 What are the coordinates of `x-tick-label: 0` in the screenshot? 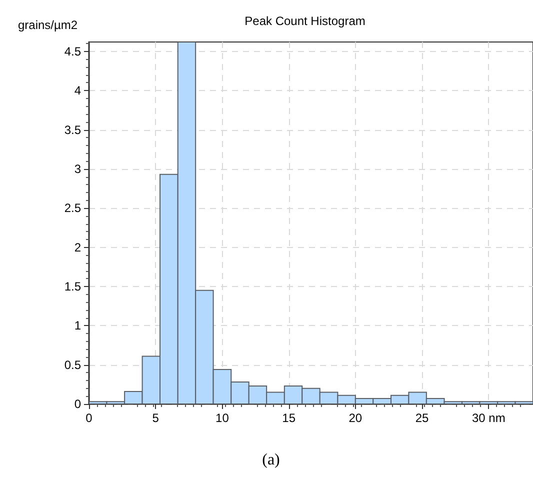 It's located at (89, 418).